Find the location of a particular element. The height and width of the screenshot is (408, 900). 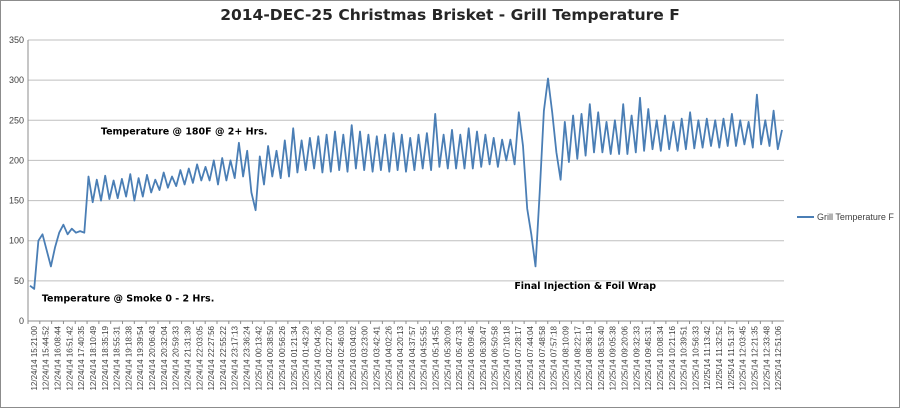

x-tick-label: 12/25/14 12:21:35 is located at coordinates (754, 357).